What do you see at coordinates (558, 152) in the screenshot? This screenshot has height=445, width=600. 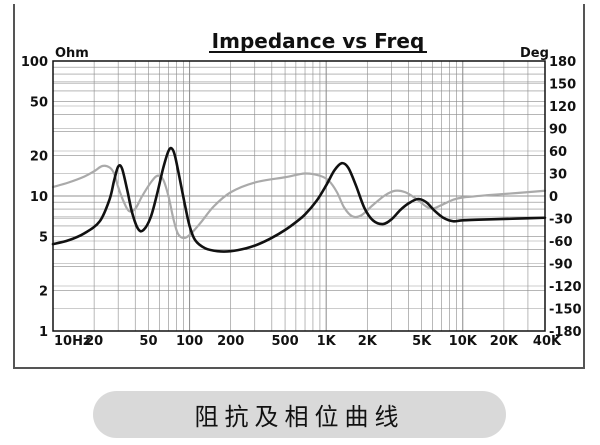 I see `y-right-tick-label: 60` at bounding box center [558, 152].